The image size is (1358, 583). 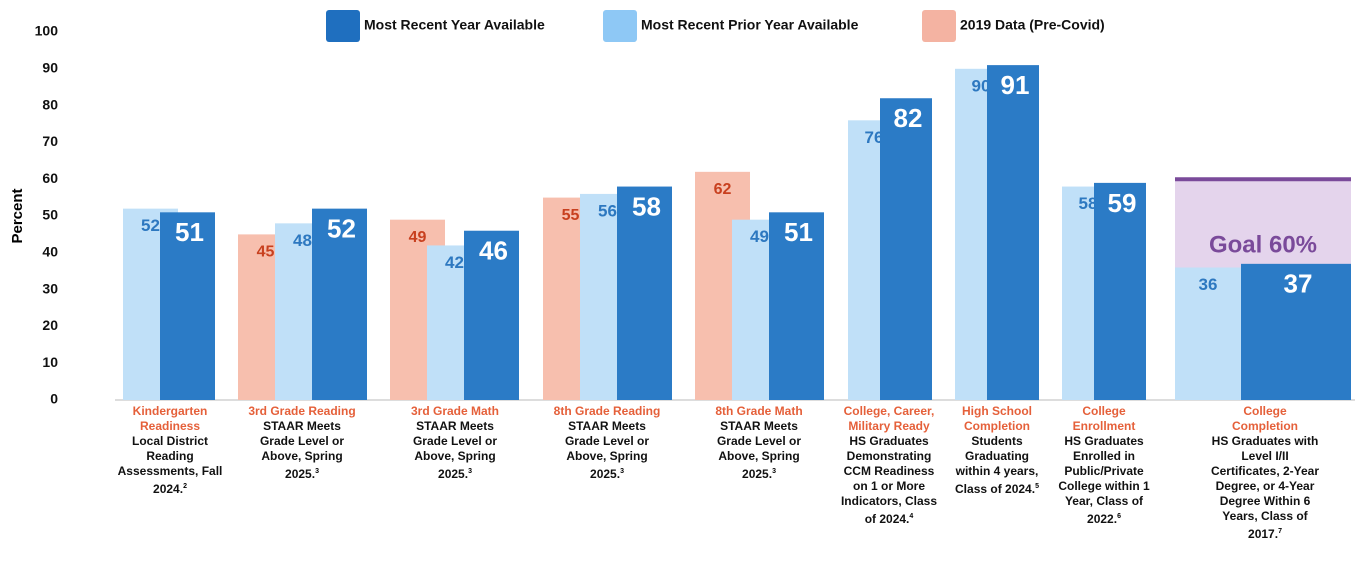 I want to click on y-tick-label: 100, so click(x=47, y=31).